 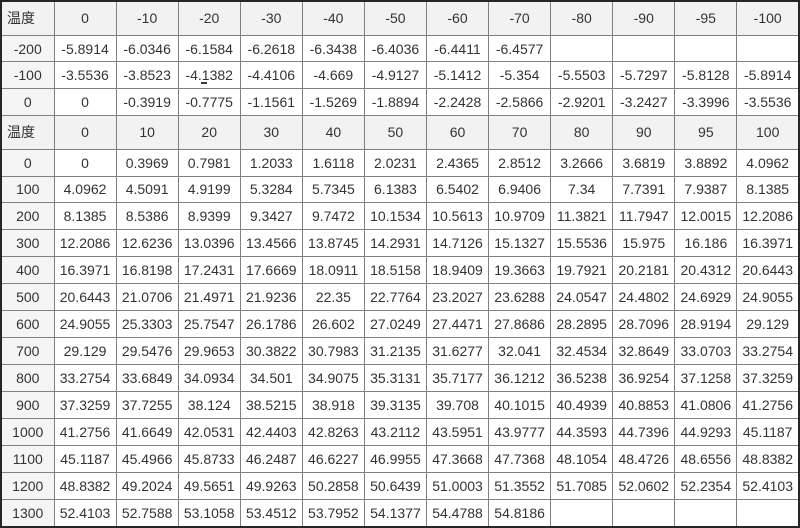 I want to click on value-cell: -5.7297, so click(x=644, y=75).